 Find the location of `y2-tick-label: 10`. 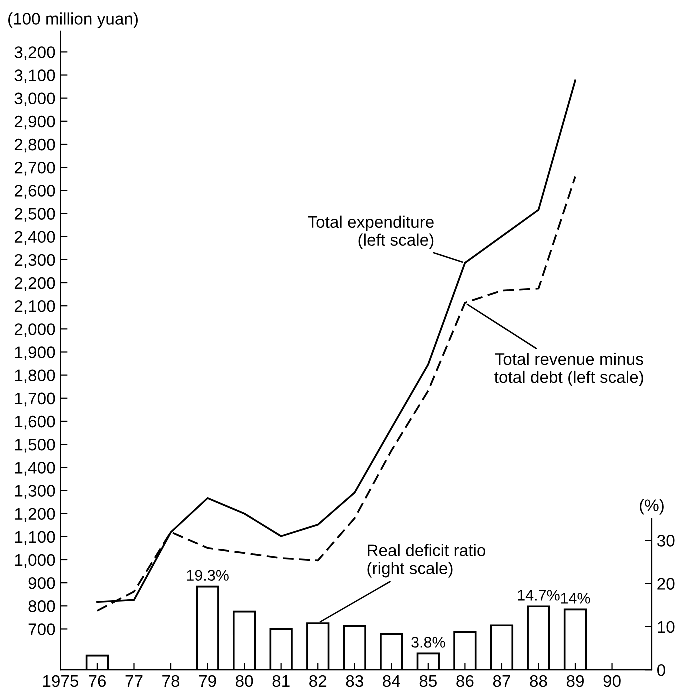

y2-tick-label: 10 is located at coordinates (666, 627).